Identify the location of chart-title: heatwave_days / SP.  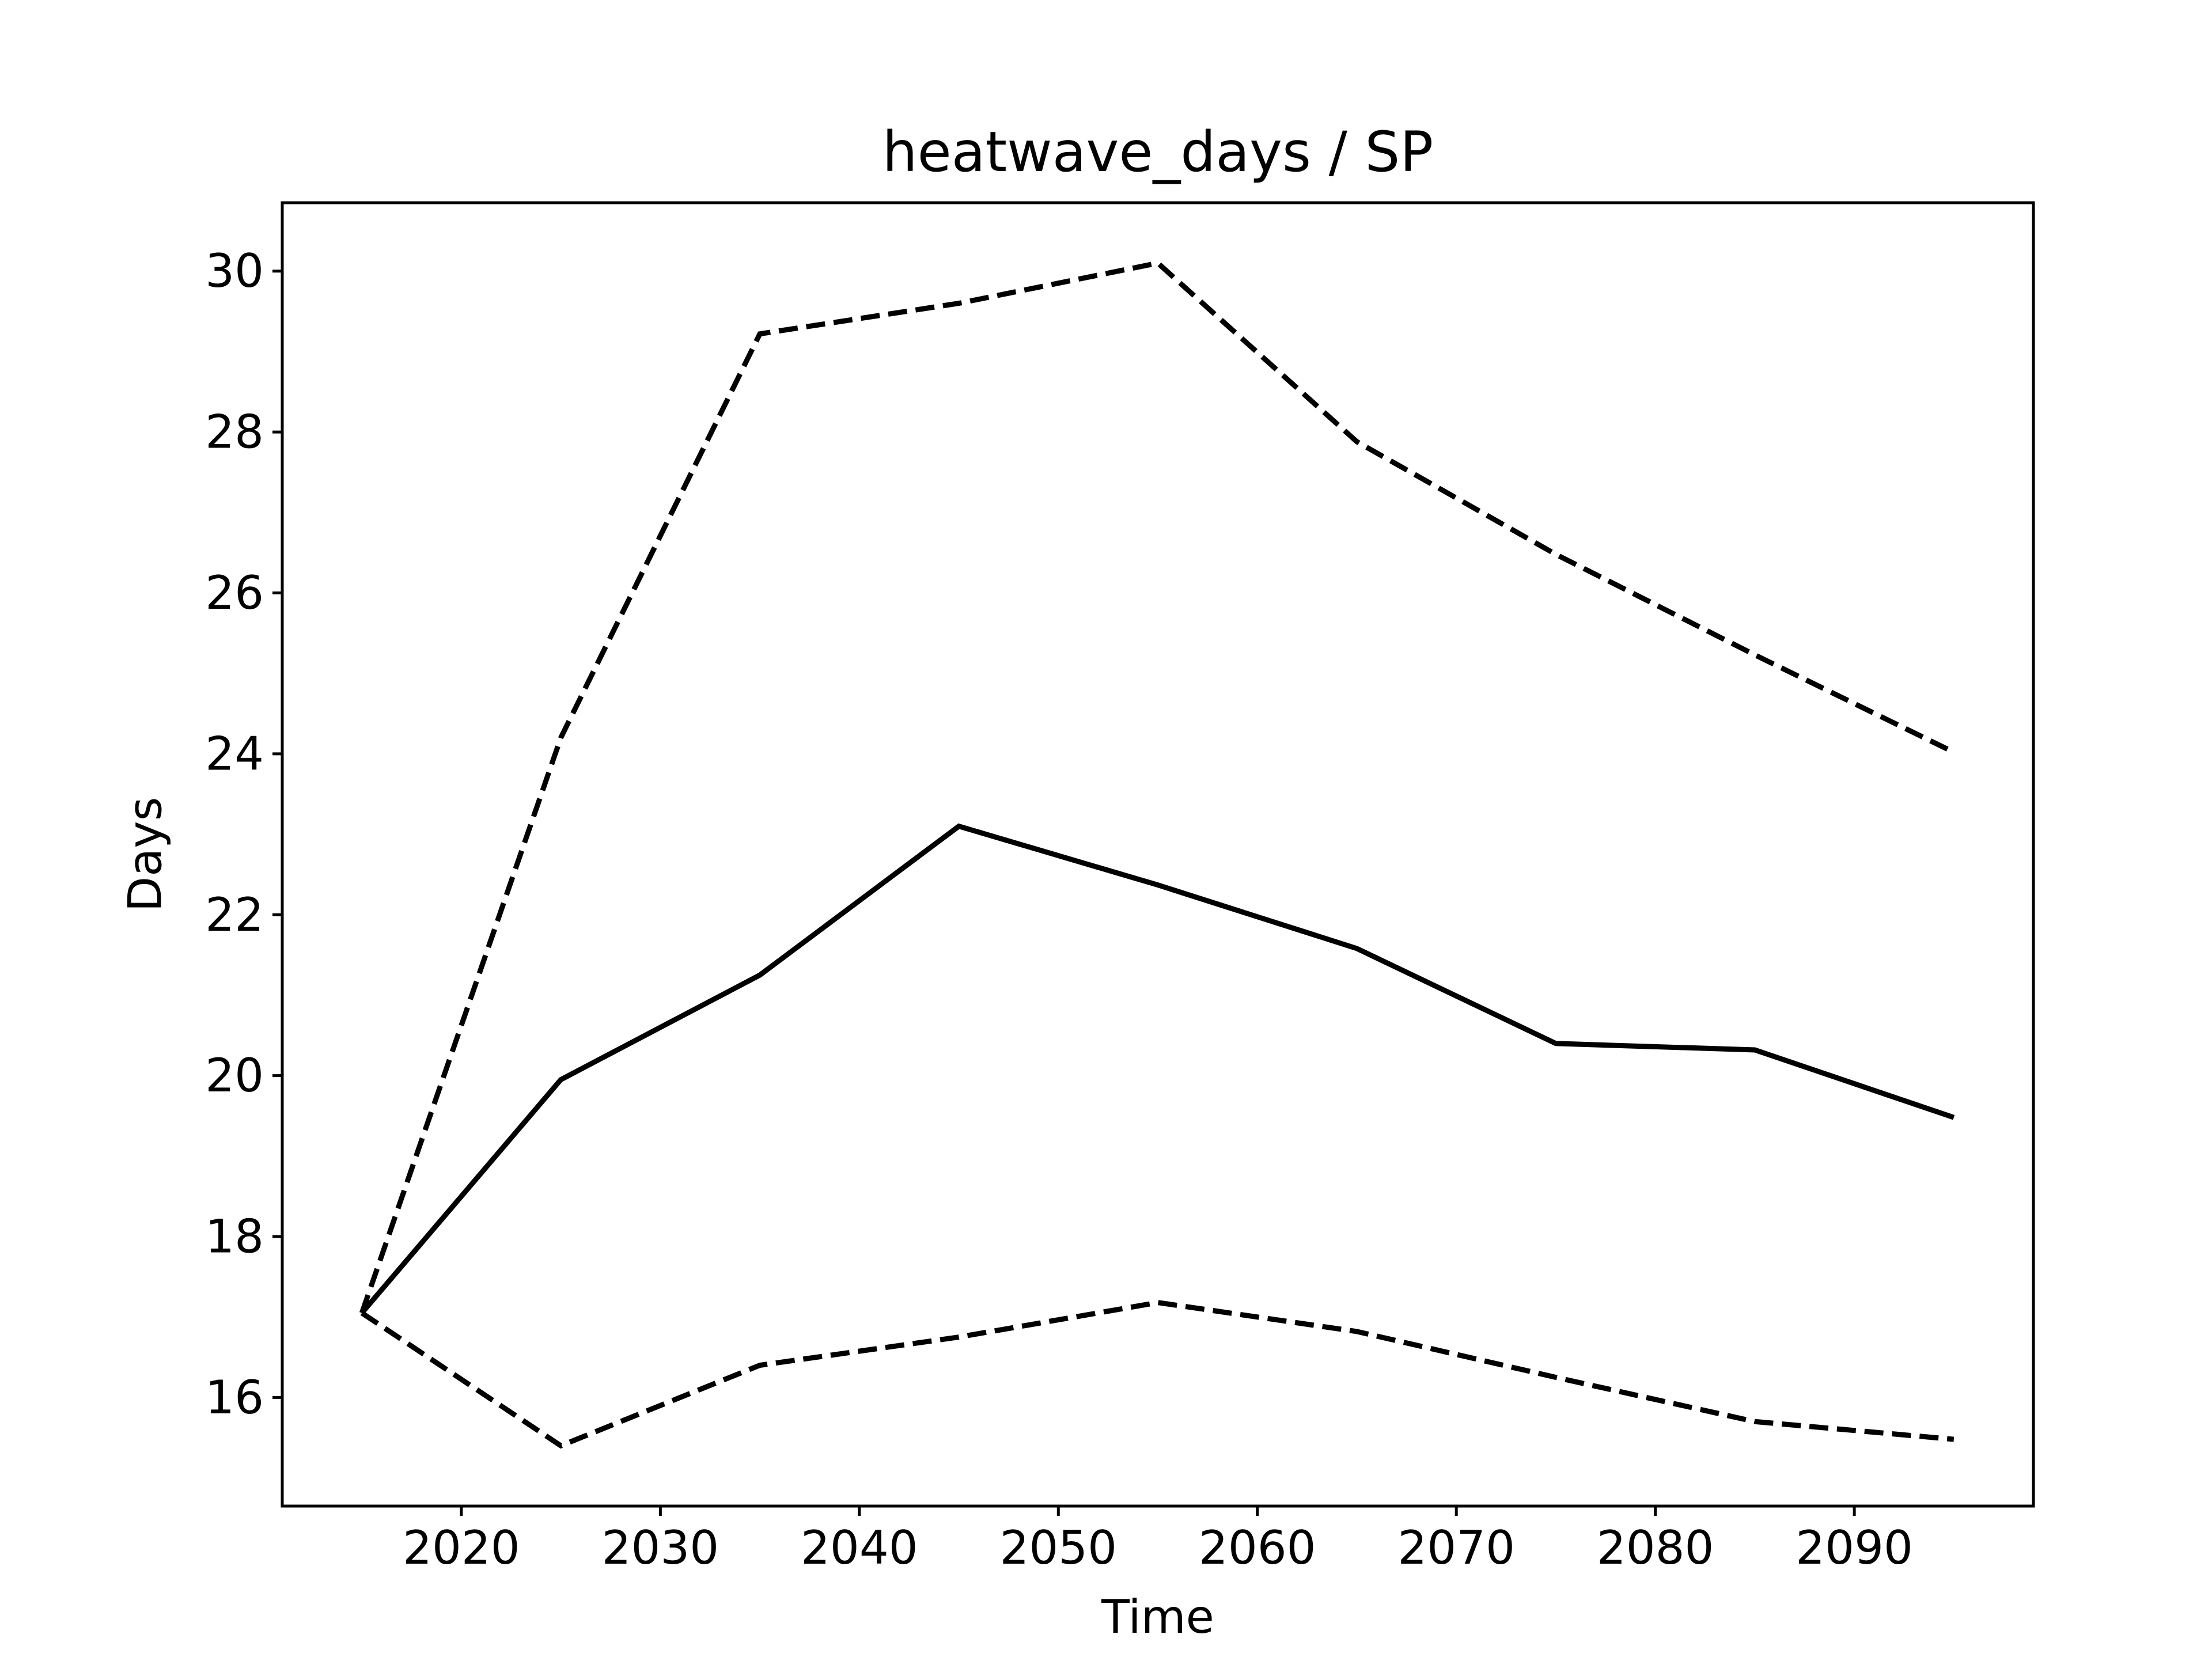
(1157, 152).